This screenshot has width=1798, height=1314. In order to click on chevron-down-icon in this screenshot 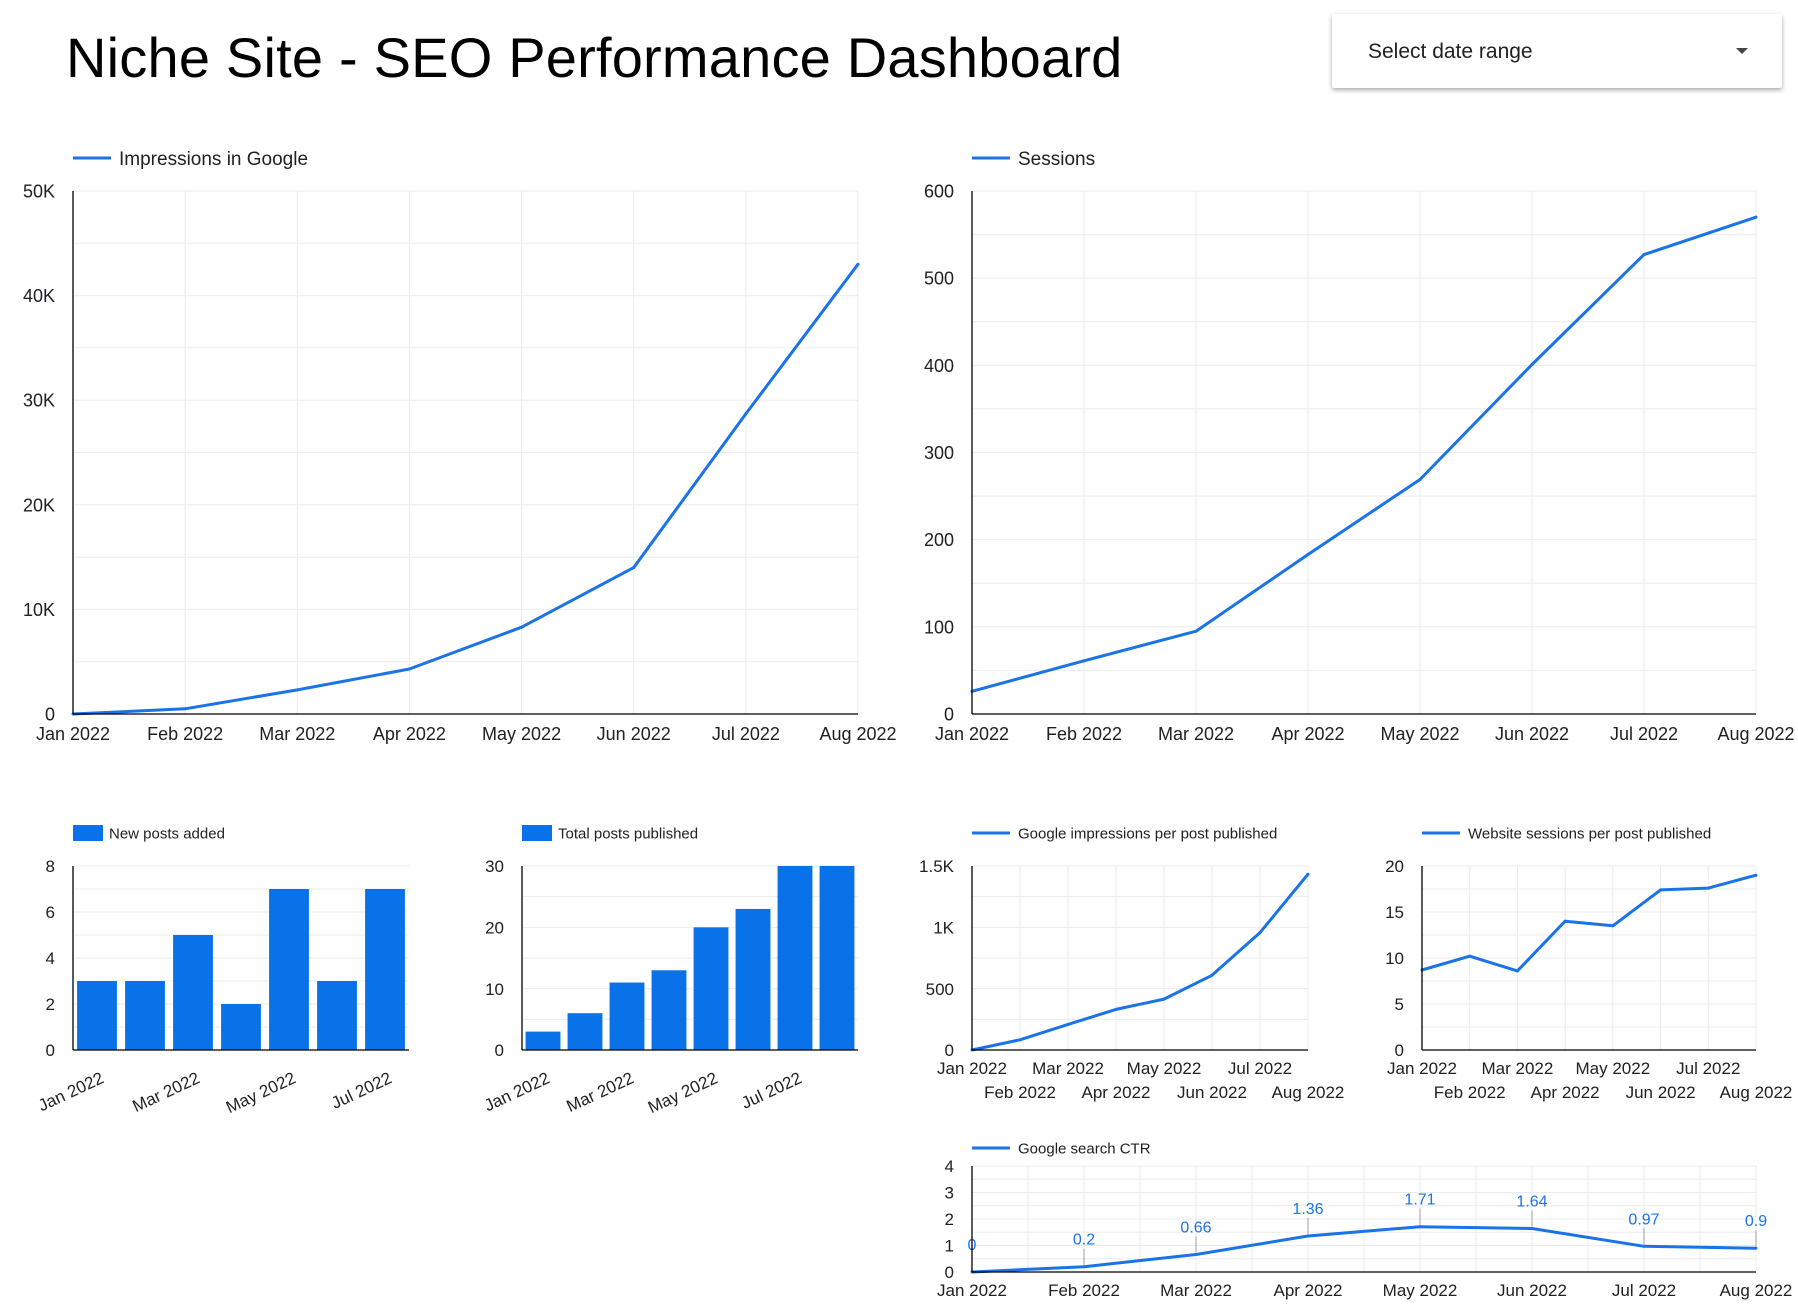, I will do `click(1742, 51)`.